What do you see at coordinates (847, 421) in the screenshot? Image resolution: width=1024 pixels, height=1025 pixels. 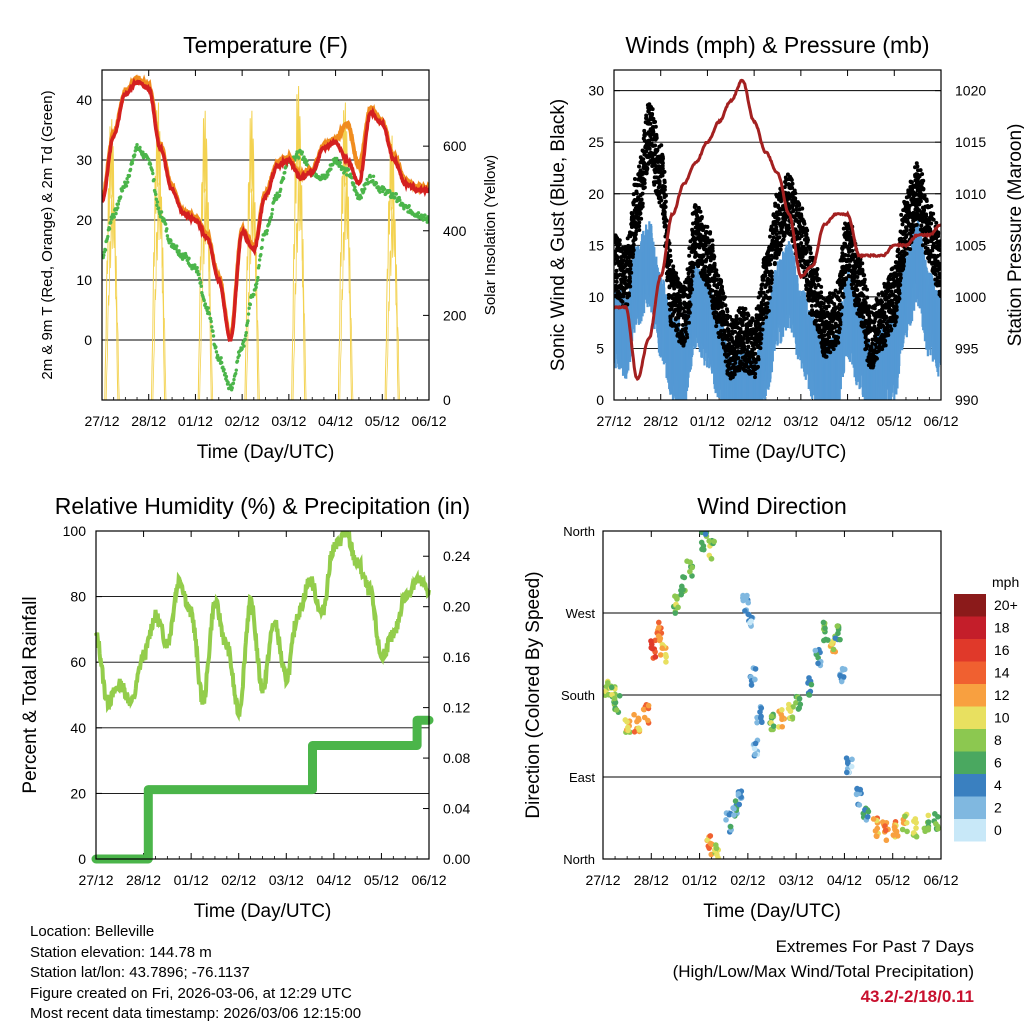 I see `x-tick-label: 04/12` at bounding box center [847, 421].